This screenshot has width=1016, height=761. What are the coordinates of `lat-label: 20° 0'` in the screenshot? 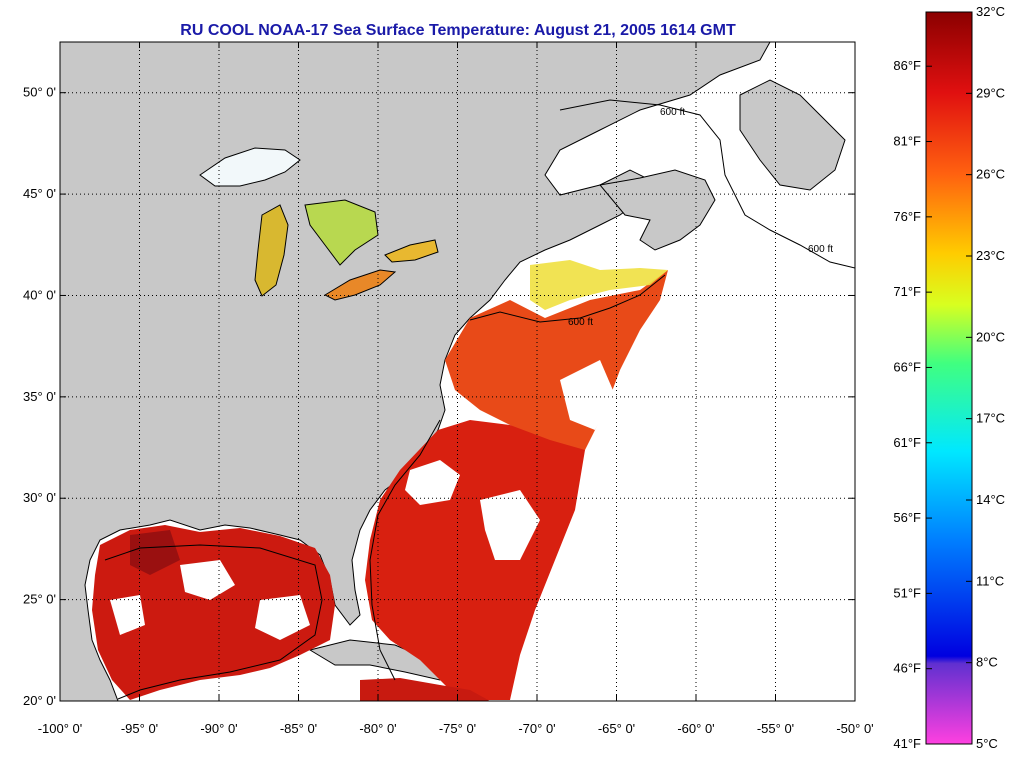 It's located at (39, 700).